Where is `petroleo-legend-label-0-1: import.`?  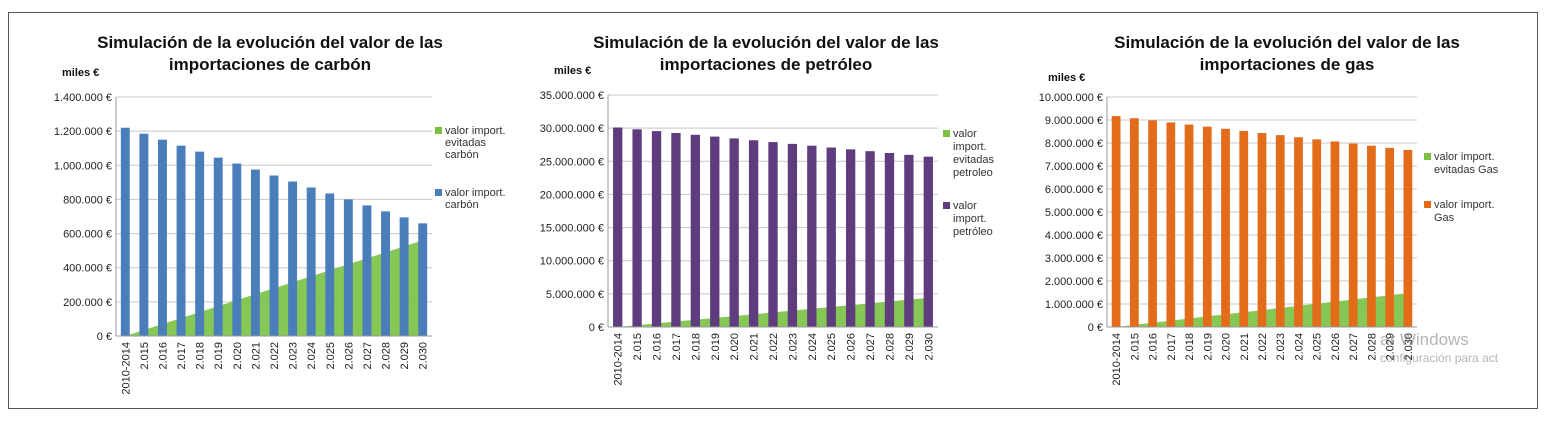
petroleo-legend-label-0-1: import. is located at coordinates (970, 147).